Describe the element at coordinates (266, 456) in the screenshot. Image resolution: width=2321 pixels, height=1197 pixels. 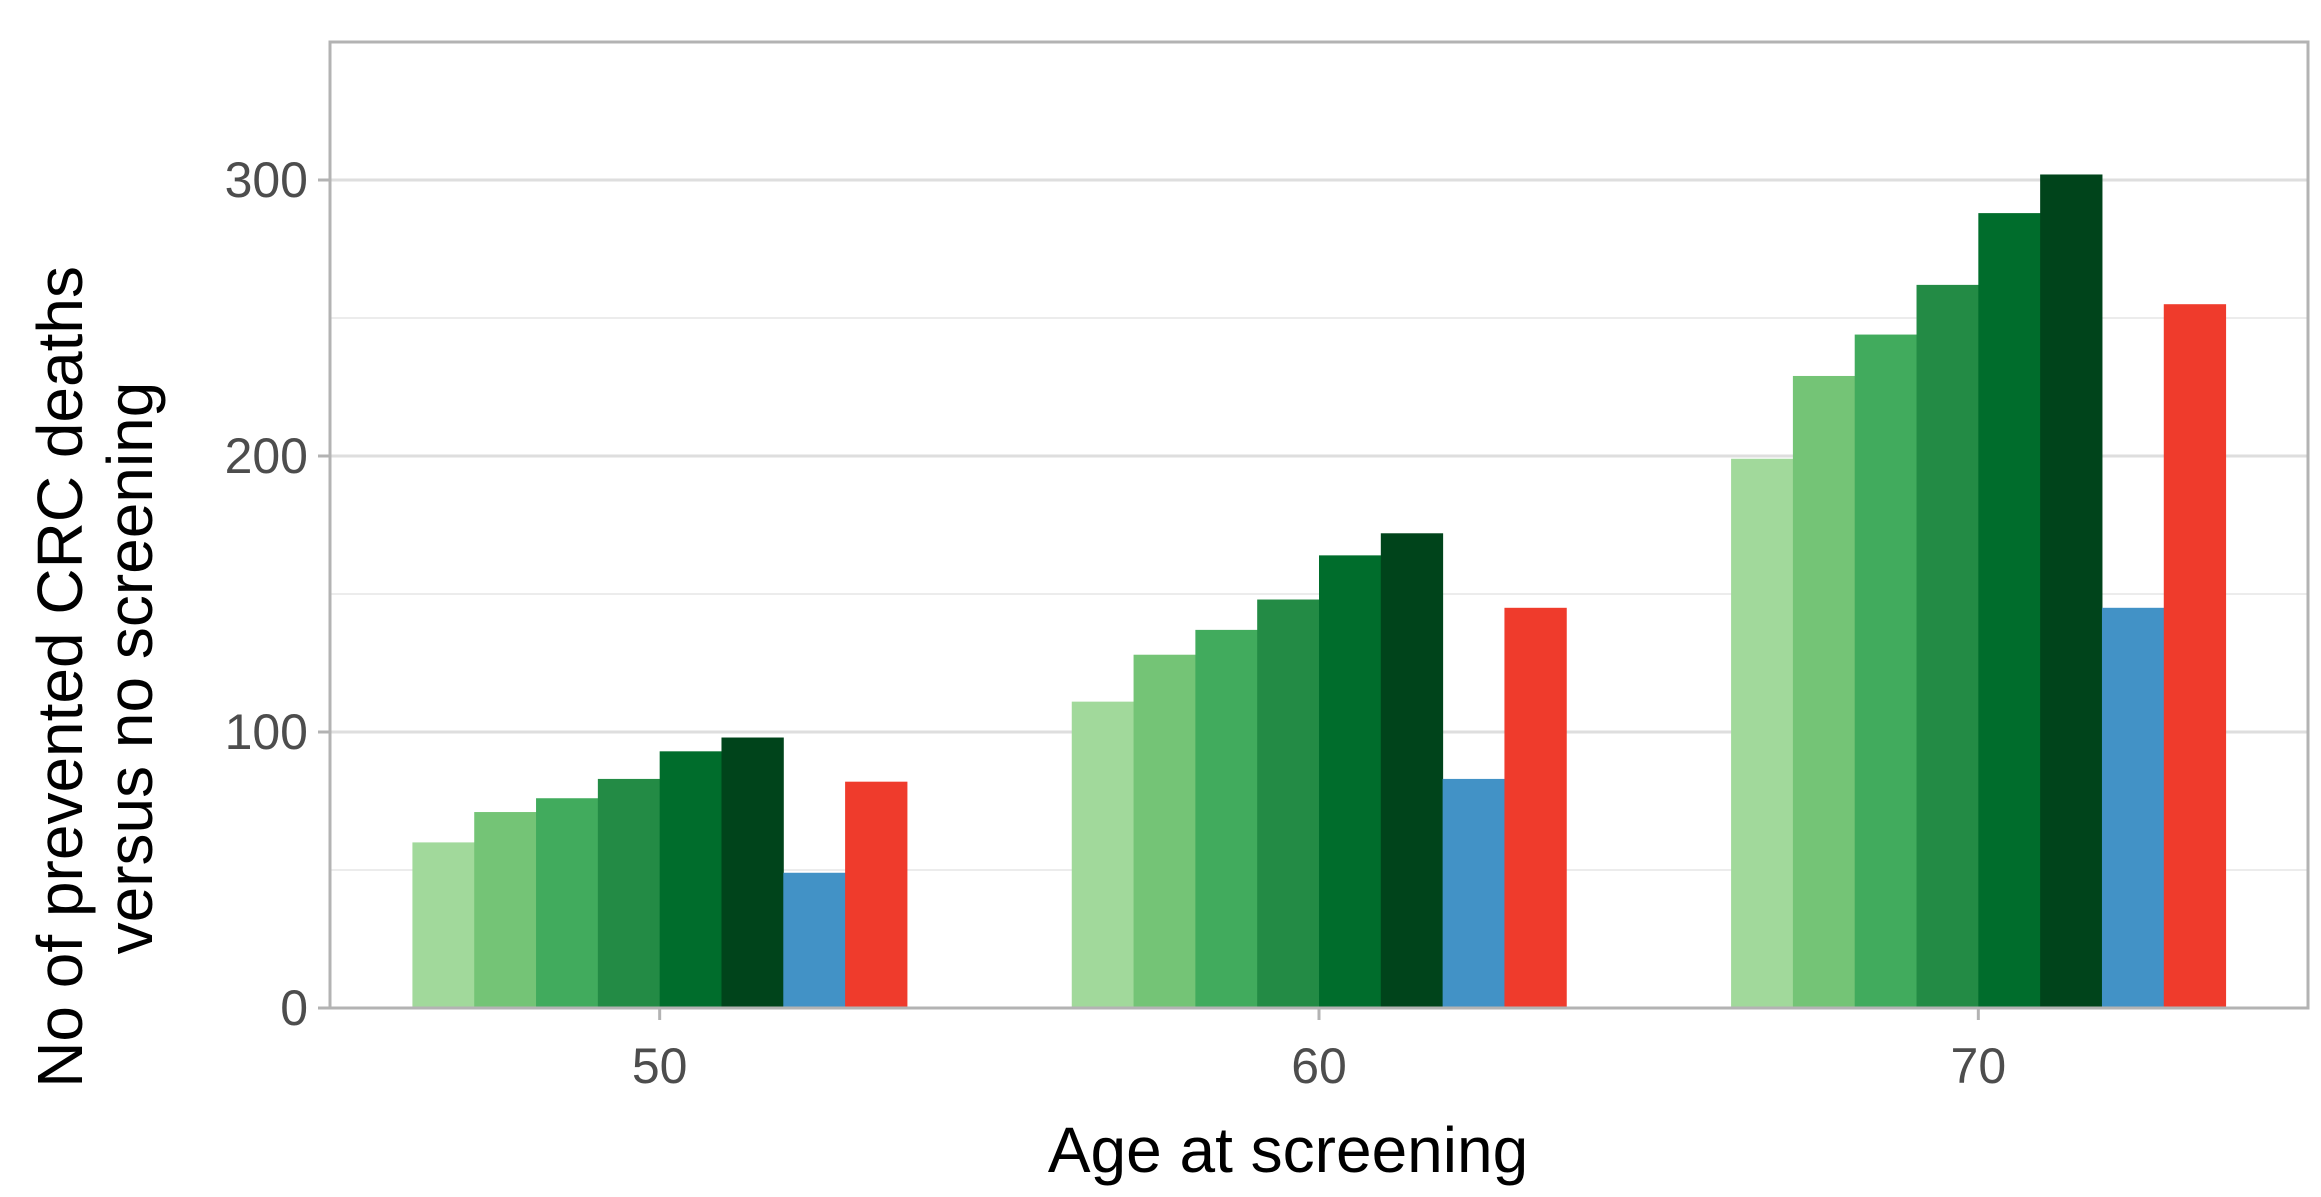
I see `y-tick-label: 200` at that location.